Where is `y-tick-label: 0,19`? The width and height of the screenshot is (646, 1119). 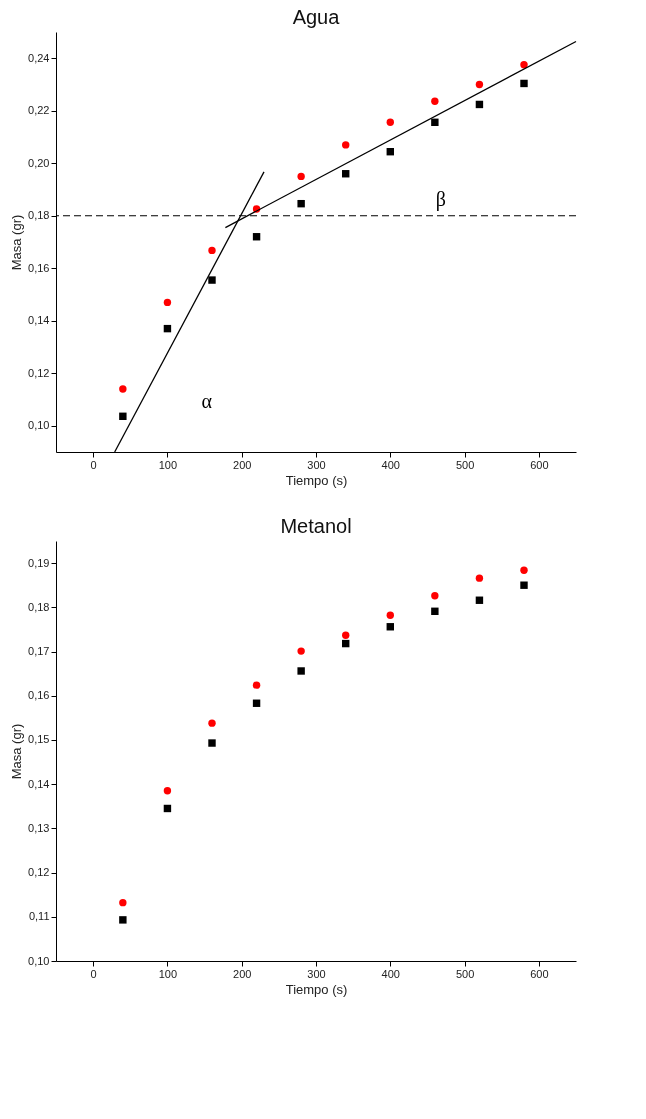
y-tick-label: 0,19 is located at coordinates (39, 562).